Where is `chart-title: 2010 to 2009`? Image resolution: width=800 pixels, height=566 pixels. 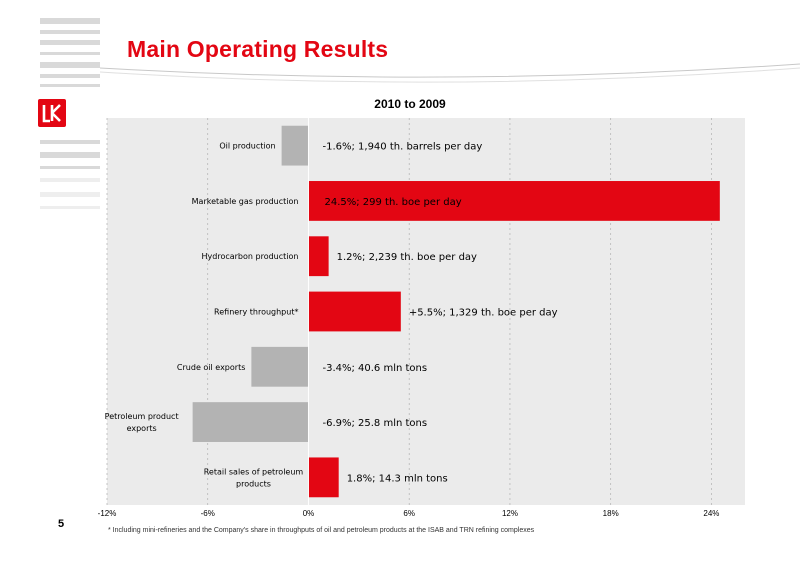 chart-title: 2010 to 2009 is located at coordinates (410, 104).